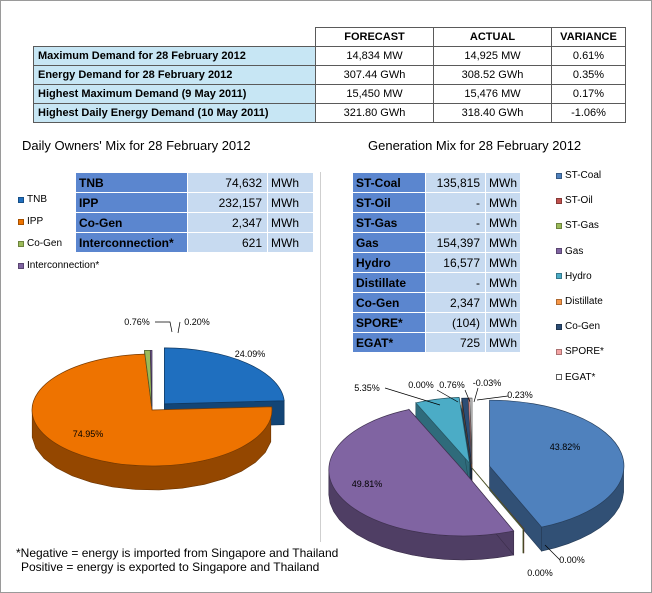  What do you see at coordinates (151, 378) in the screenshot?
I see `pie-slice-interconnection` at bounding box center [151, 378].